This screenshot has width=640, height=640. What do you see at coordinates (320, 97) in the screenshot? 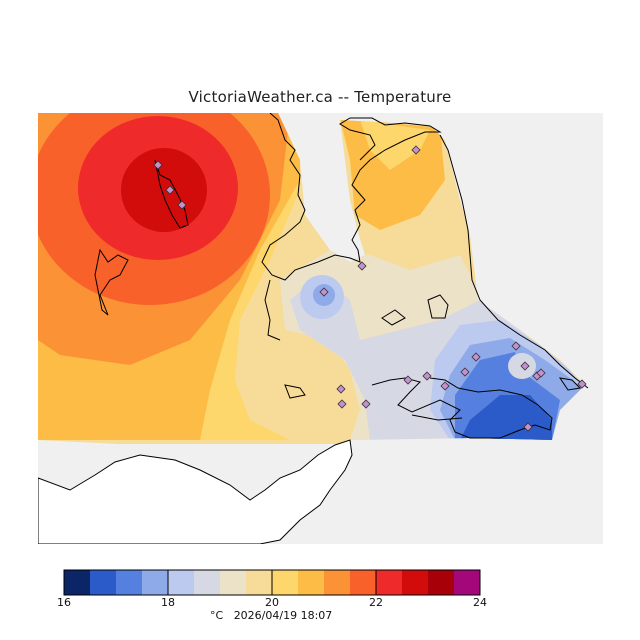
I see `map-title: VictoriaWeather.ca -- Temperature` at bounding box center [320, 97].